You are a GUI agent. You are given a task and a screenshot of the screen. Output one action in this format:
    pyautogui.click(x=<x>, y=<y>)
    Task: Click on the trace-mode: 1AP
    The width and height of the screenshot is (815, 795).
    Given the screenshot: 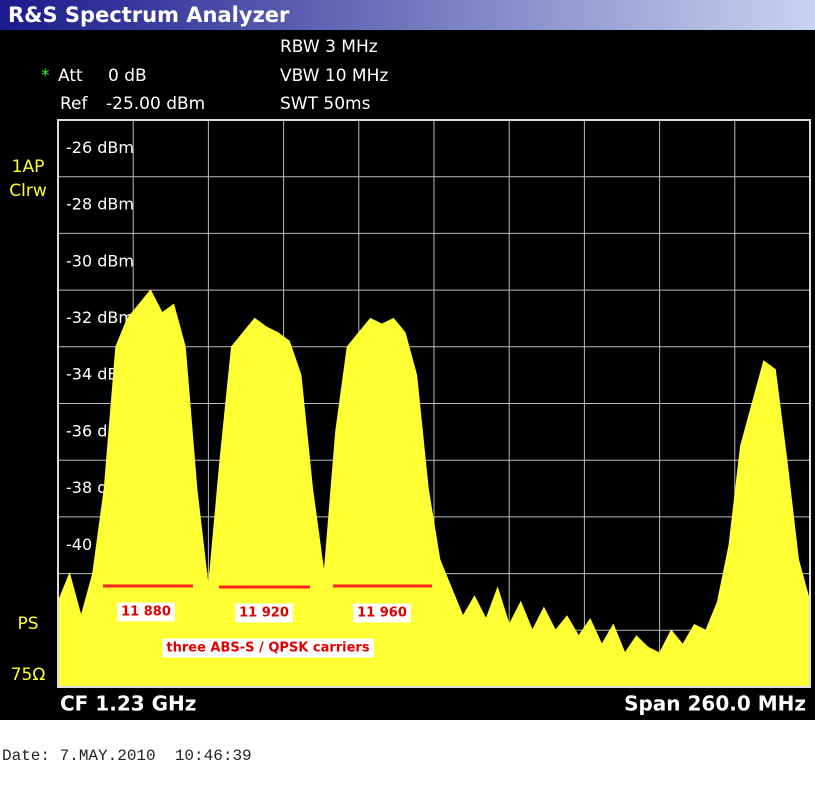 What is the action you would take?
    pyautogui.click(x=28, y=167)
    